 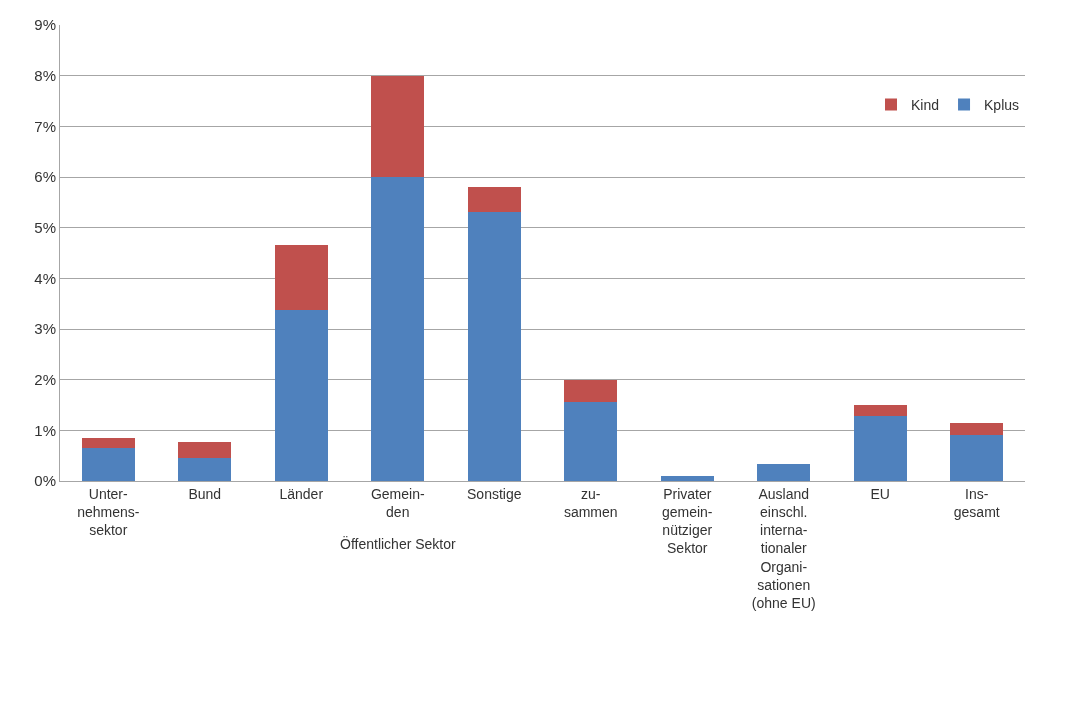 I want to click on y-tick-label: 1%, so click(x=45, y=430).